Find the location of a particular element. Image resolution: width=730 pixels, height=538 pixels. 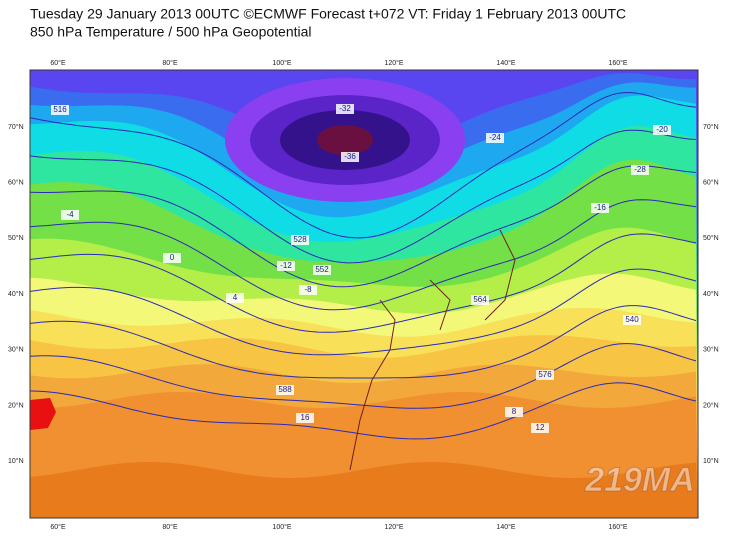

contour-label: 16 is located at coordinates (305, 417).